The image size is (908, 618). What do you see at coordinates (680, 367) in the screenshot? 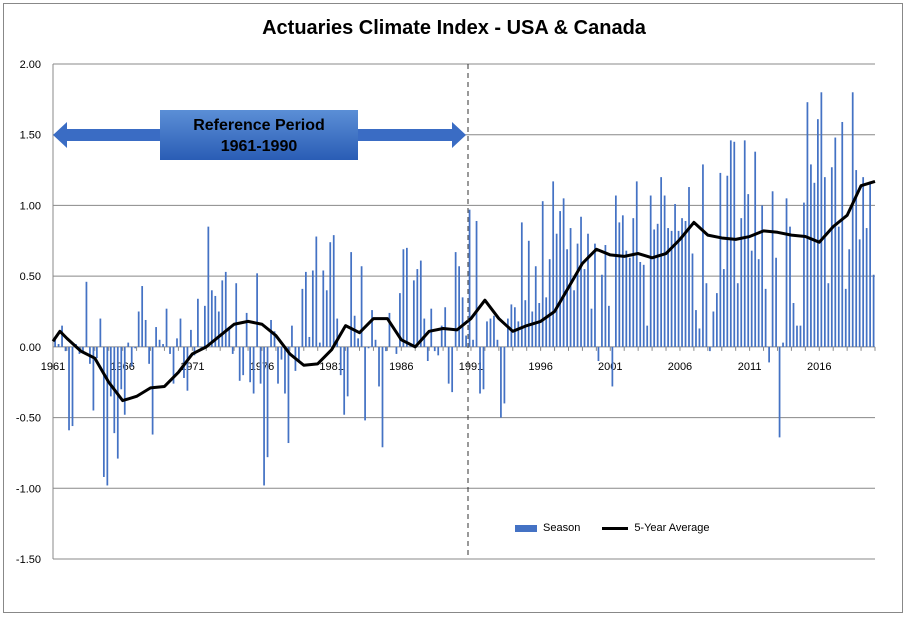
I see `x-tick-label: 2006` at bounding box center [680, 367].